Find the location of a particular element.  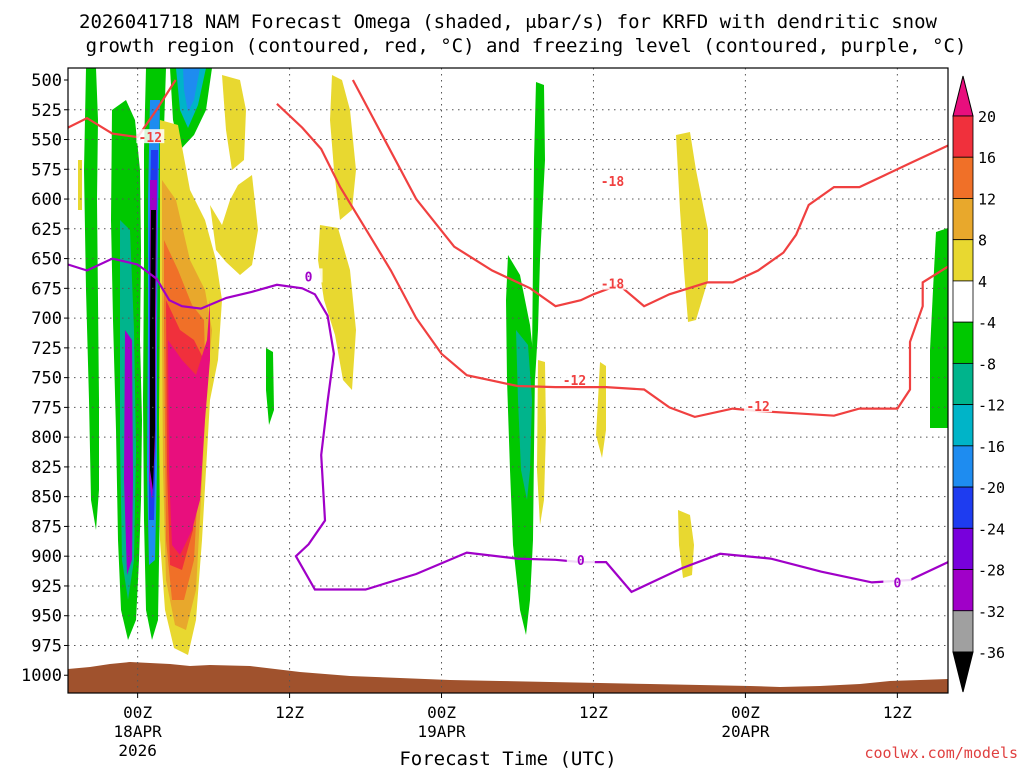

colorbar-label: -24 is located at coordinates (991, 529).